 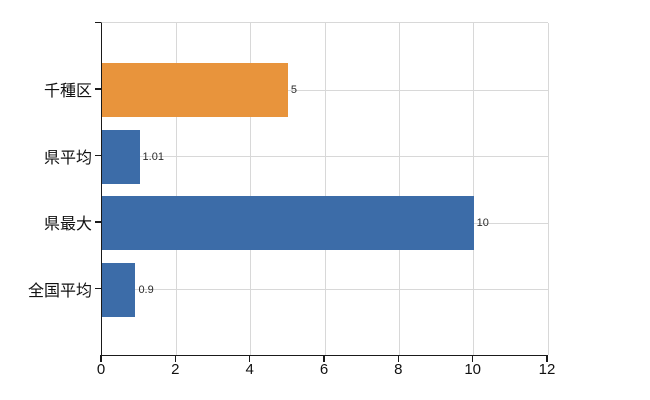 I want to click on category-label-全国平均: 全国平均, so click(x=59, y=291).